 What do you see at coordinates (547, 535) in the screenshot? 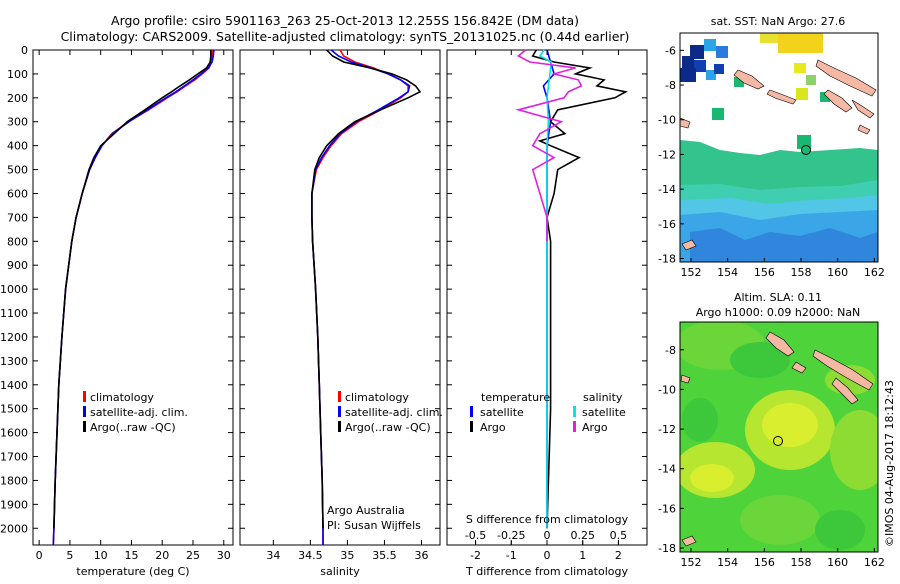
I see `s-tick-label: 0` at bounding box center [547, 535].